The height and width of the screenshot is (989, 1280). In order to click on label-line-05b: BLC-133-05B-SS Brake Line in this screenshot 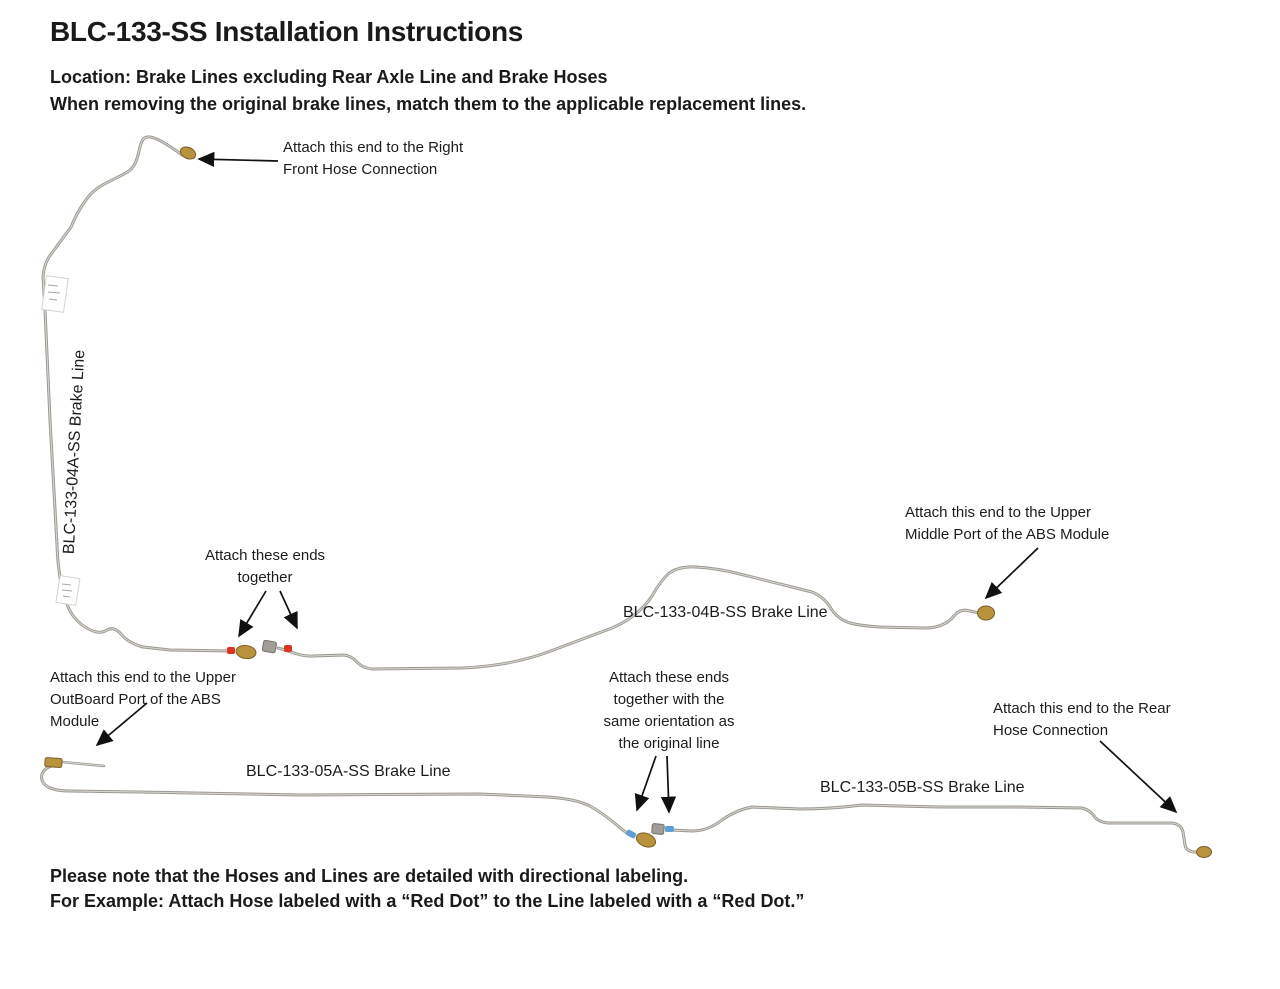, I will do `click(922, 787)`.